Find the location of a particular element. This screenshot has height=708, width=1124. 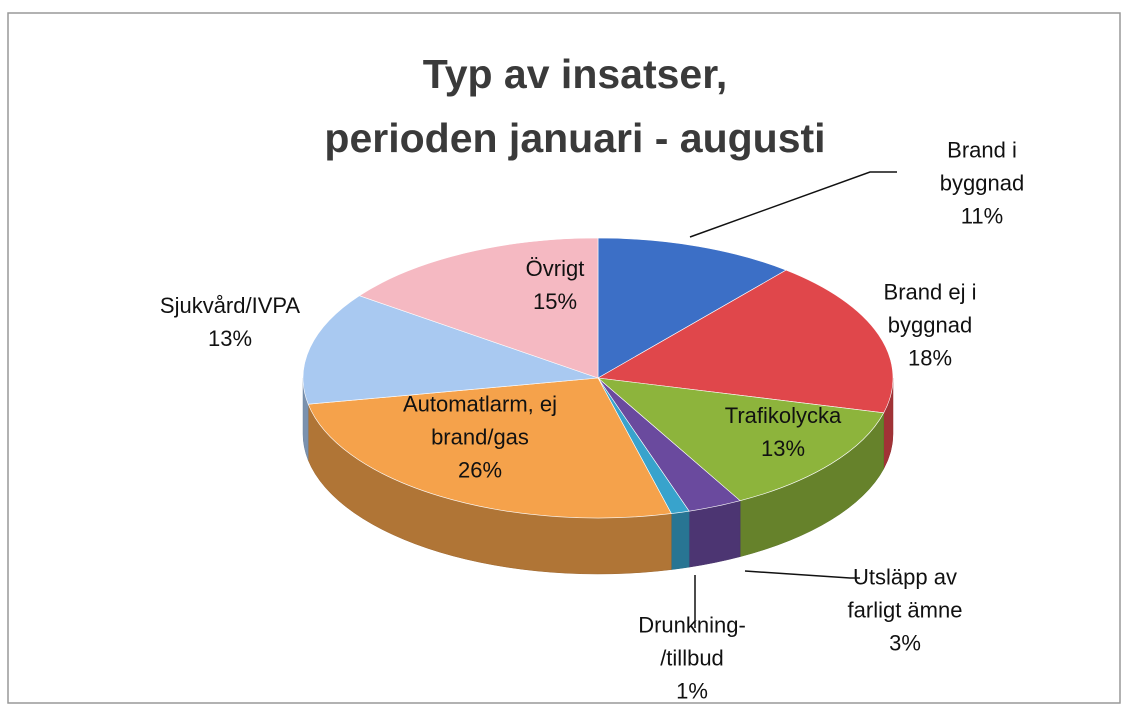

slice-label: Brand ej i byggnad 18% is located at coordinates (930, 325).